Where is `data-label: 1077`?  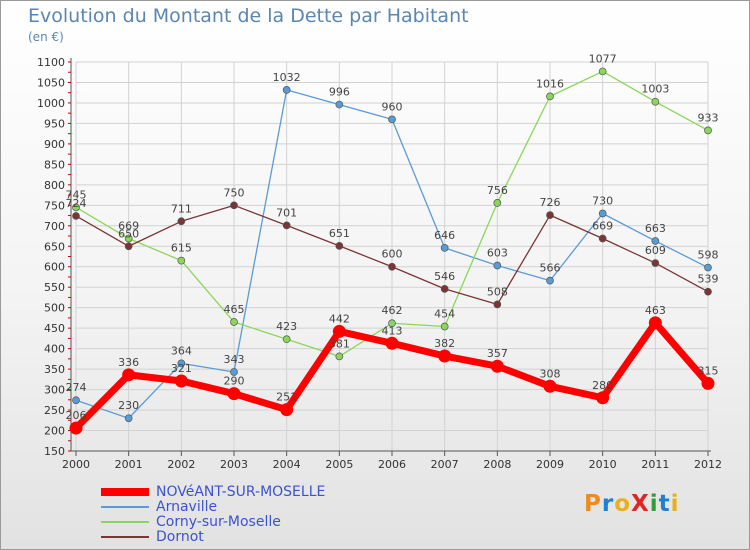 data-label: 1077 is located at coordinates (603, 58).